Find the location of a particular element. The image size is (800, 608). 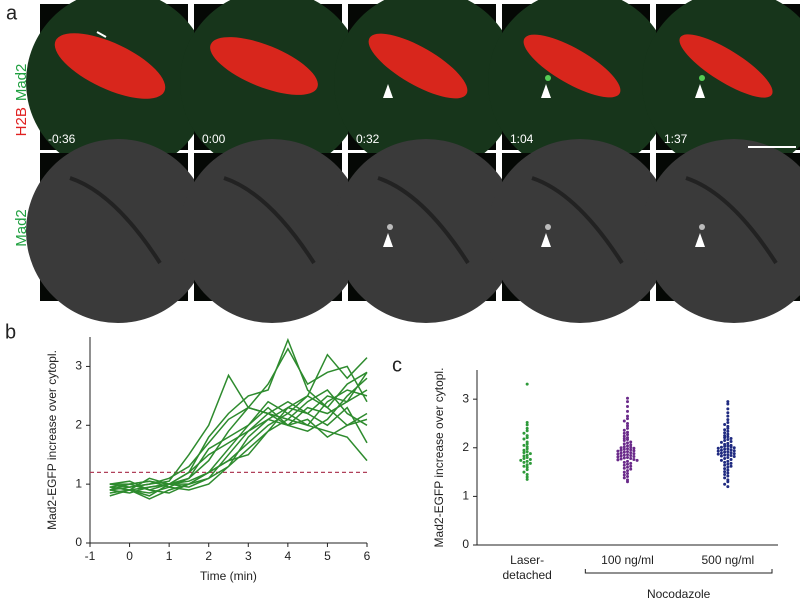

group-bracket is located at coordinates (678, 571).